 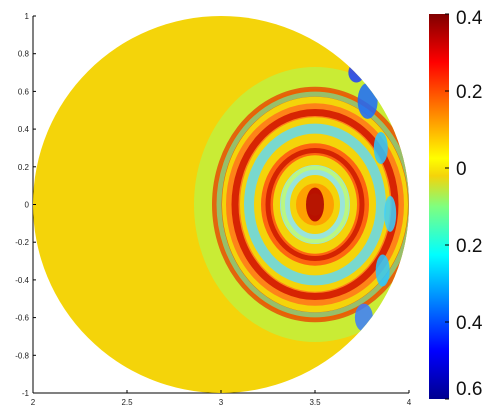 What do you see at coordinates (22, 355) in the screenshot?
I see `y-tick-label: -0.8` at bounding box center [22, 355].